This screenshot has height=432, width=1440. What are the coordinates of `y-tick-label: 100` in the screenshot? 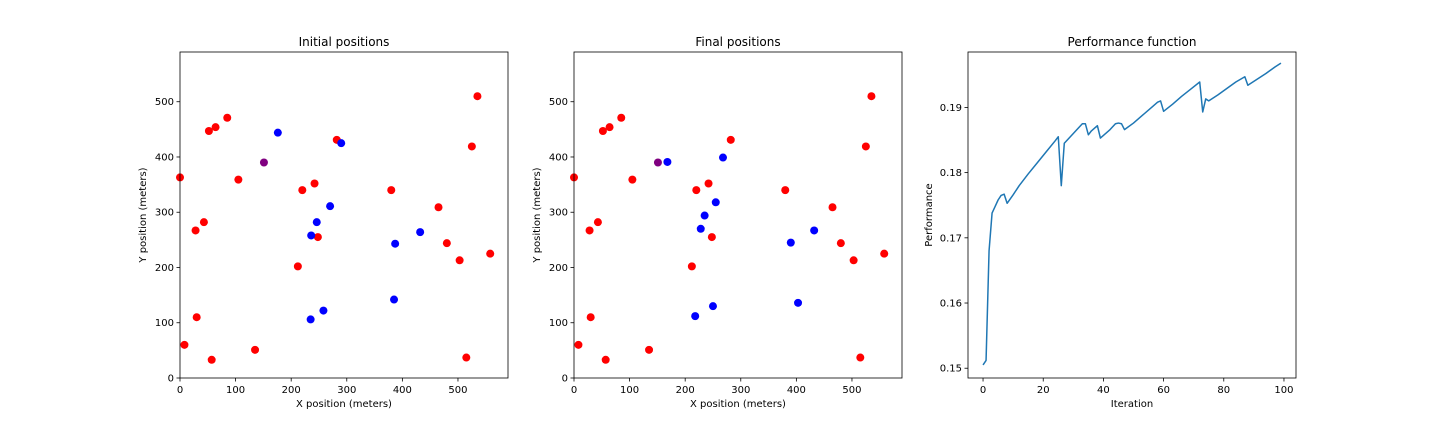 It's located at (164, 323).